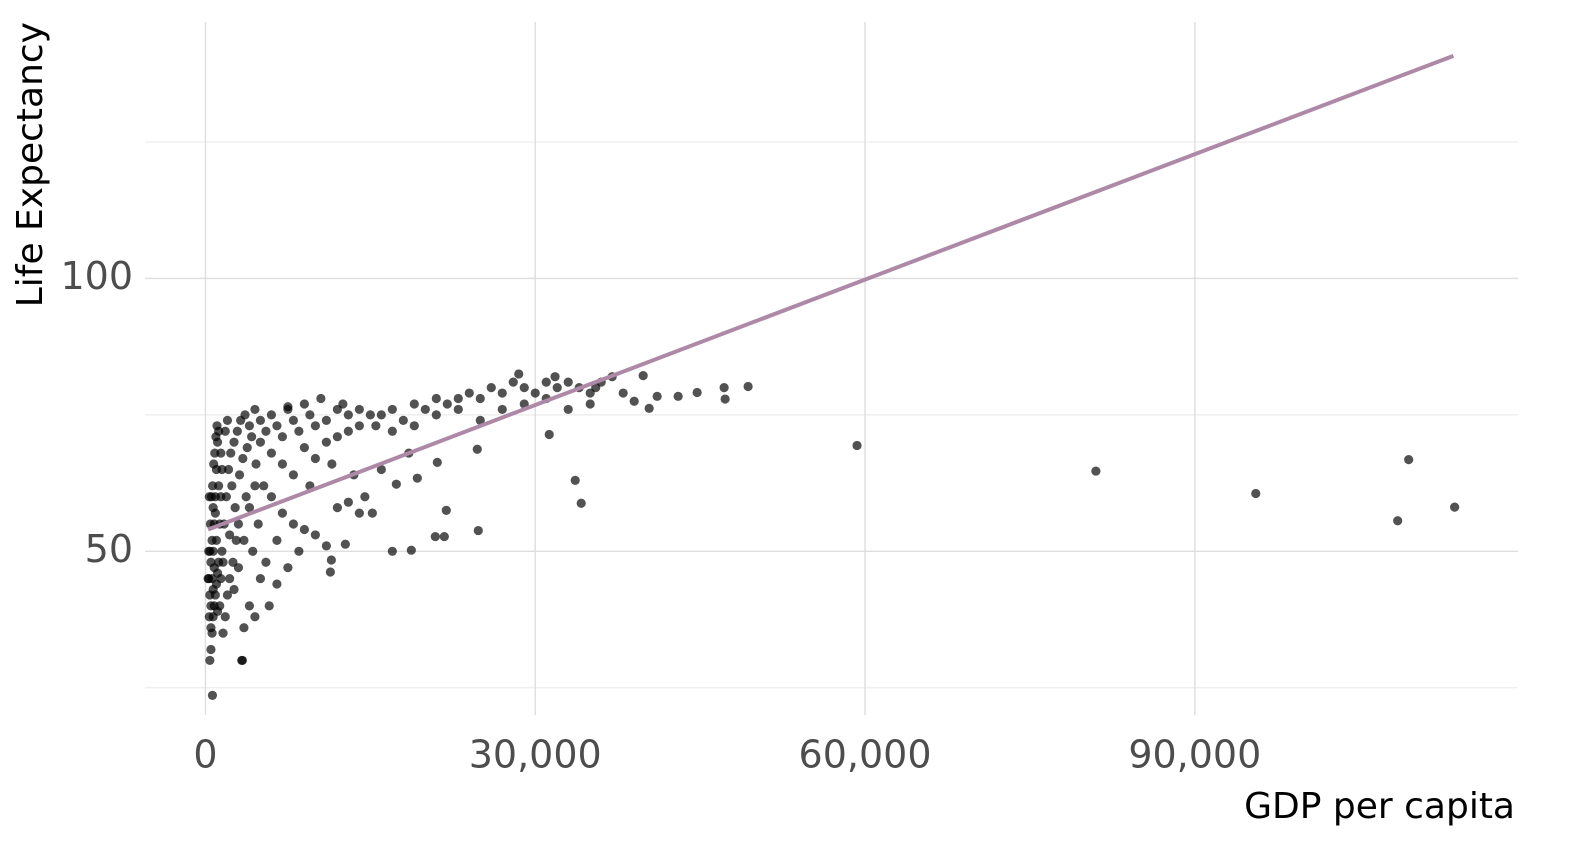 This screenshot has width=1578, height=846. I want to click on x-tick-label: 60,000, so click(865, 755).